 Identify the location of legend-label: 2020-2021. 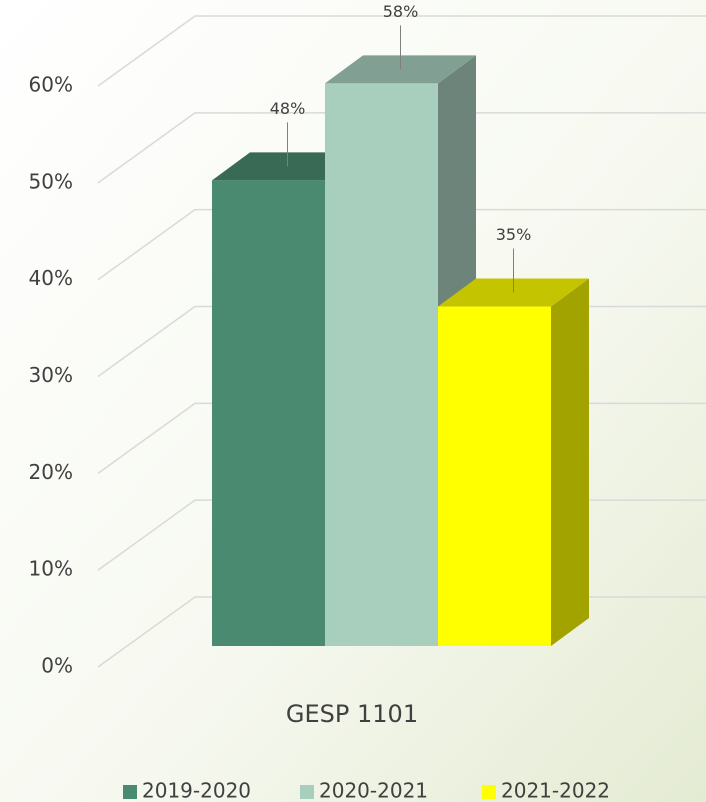
(373, 790).